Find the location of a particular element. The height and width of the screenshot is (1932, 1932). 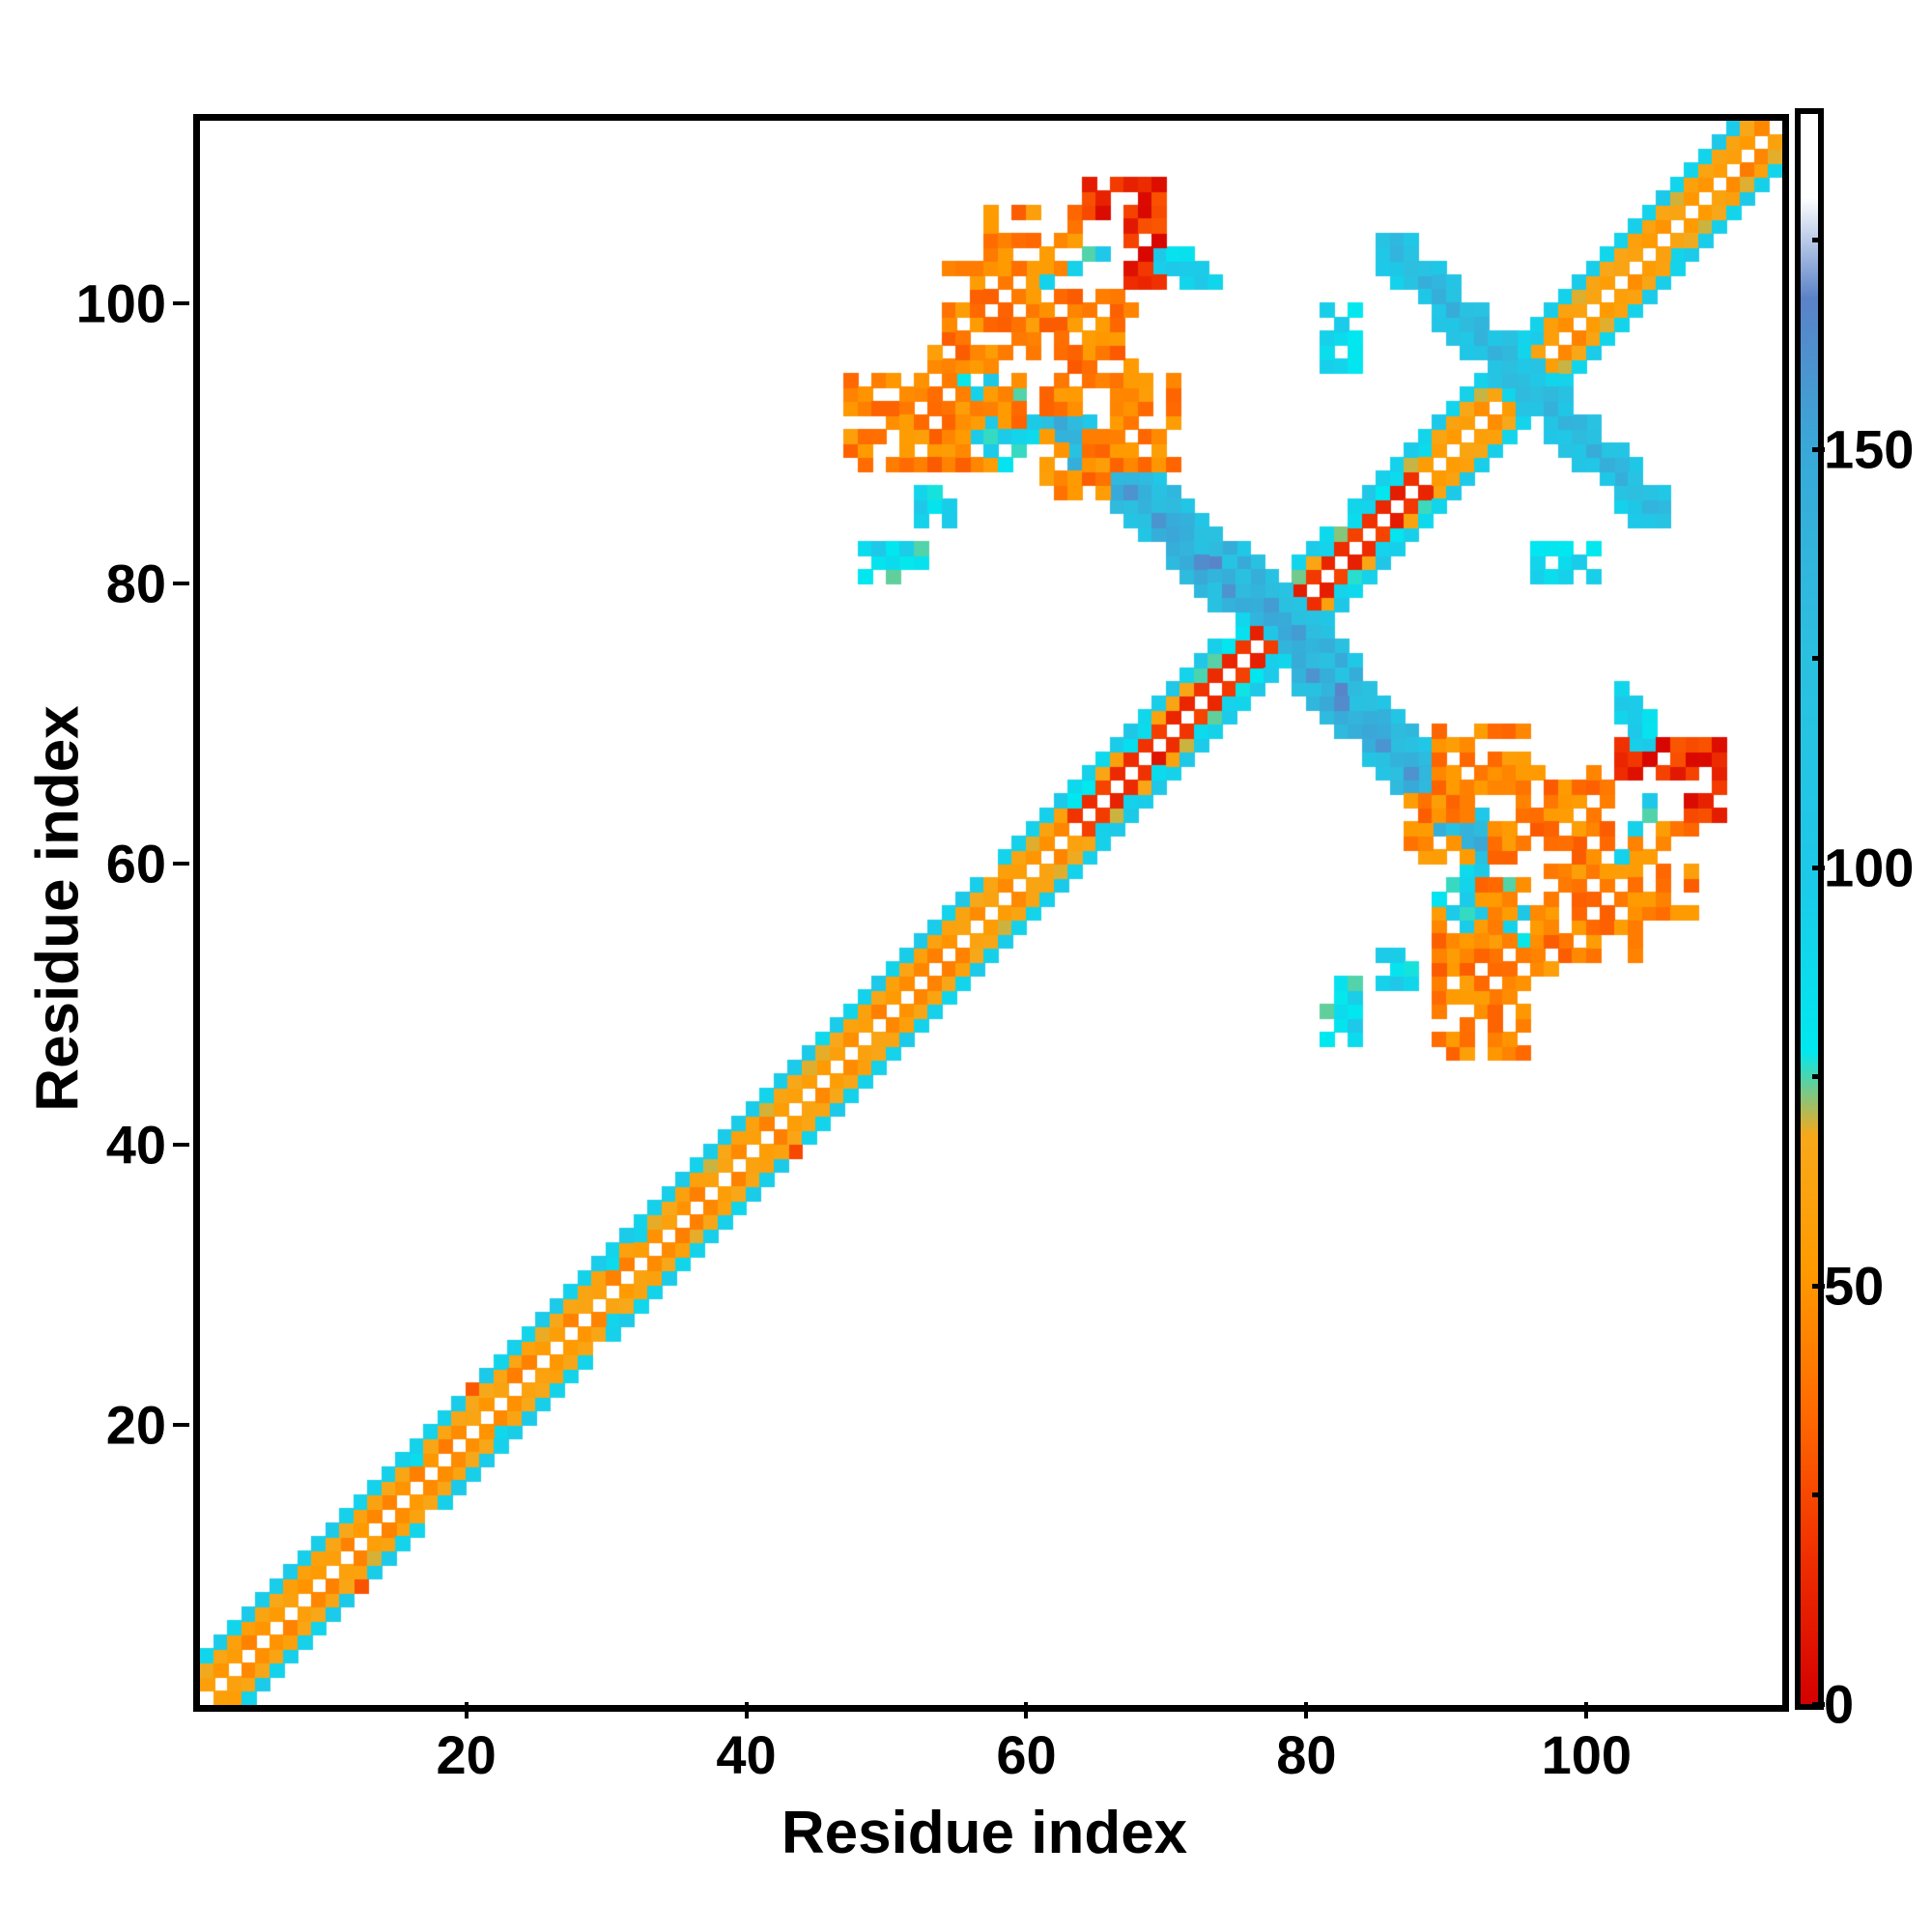

colorbar-gradient is located at coordinates (1809, 909).